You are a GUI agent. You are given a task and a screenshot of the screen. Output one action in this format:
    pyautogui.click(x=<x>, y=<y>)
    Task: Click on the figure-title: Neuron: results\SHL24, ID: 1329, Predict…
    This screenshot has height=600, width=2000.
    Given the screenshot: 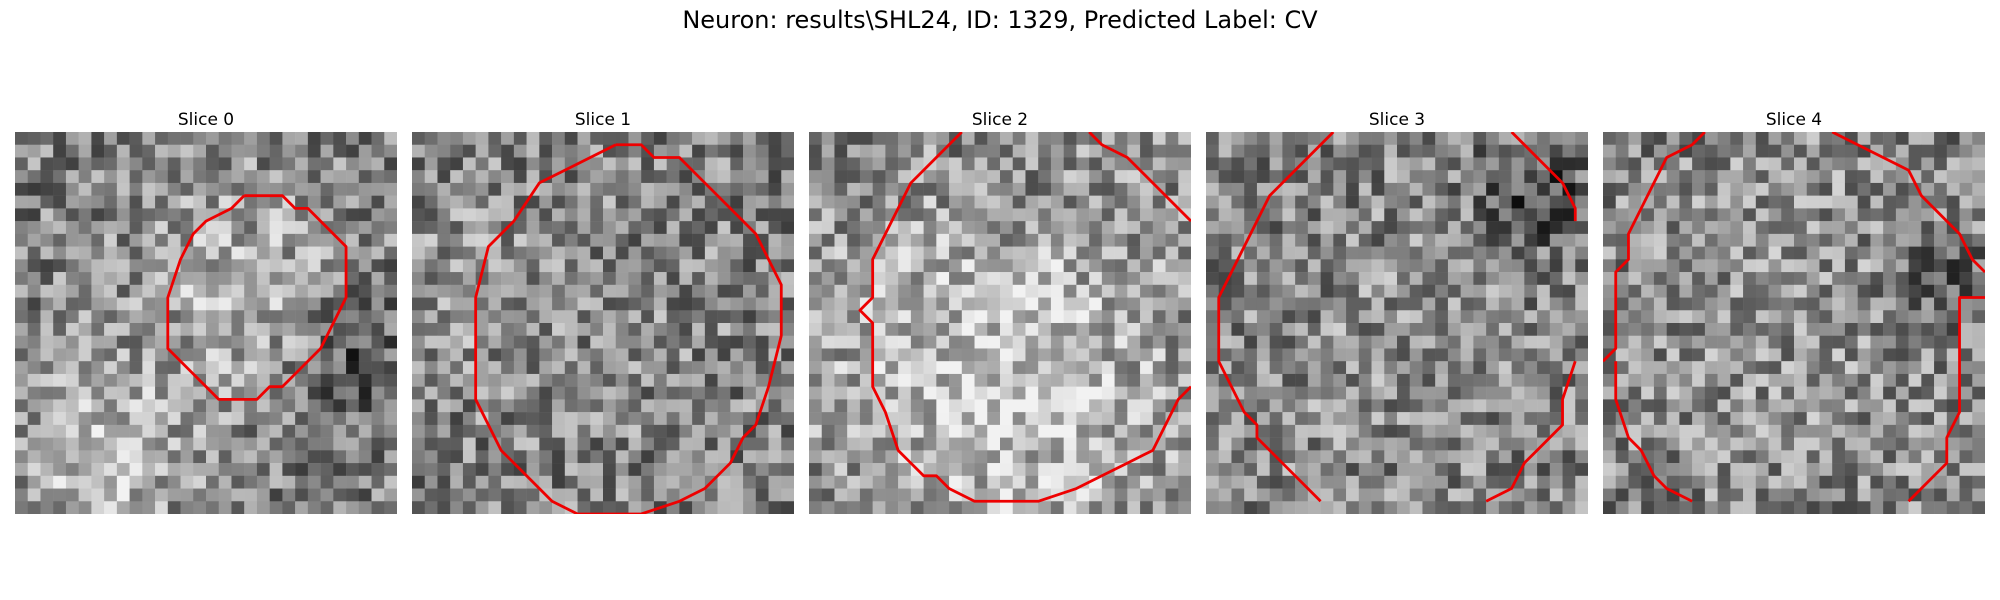 What is the action you would take?
    pyautogui.click(x=1000, y=20)
    